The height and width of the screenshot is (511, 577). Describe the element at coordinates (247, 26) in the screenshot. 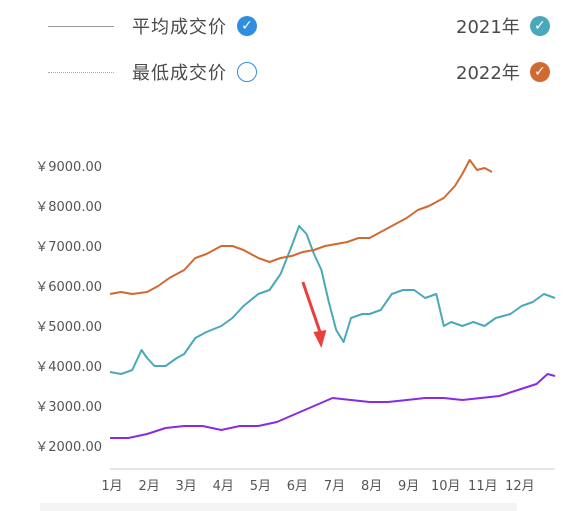

I see `average-check-icon: ✓` at that location.